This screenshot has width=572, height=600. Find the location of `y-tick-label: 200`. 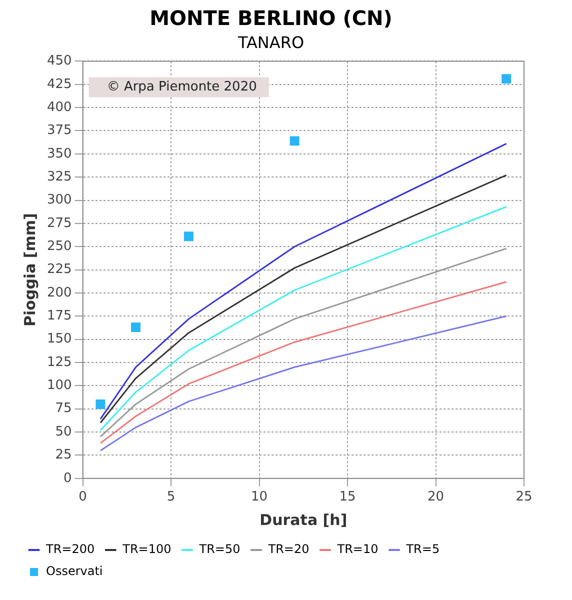

y-tick-label: 200 is located at coordinates (59, 292).